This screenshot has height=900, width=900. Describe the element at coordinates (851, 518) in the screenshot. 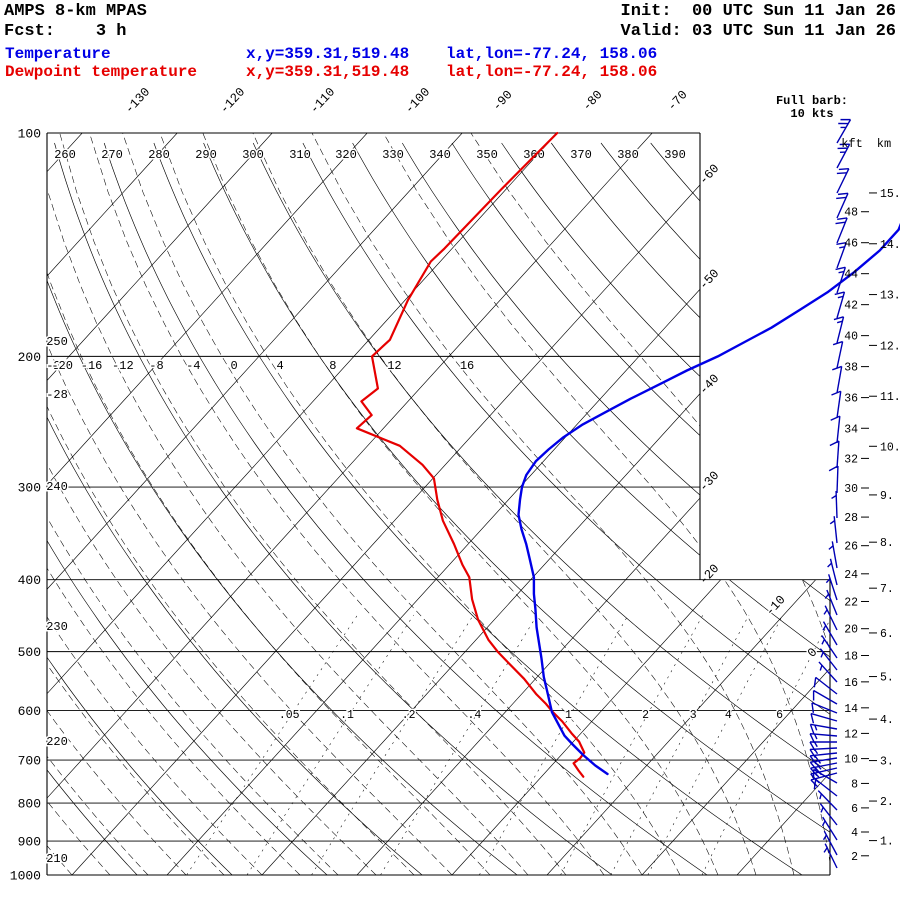

I see `kft-tick-label: 28` at that location.